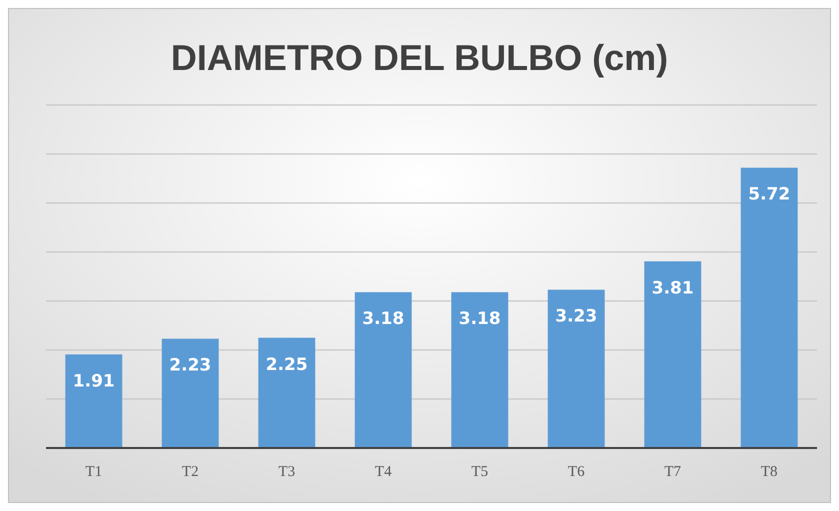  What do you see at coordinates (769, 472) in the screenshot?
I see `x-tick-label: T8` at bounding box center [769, 472].